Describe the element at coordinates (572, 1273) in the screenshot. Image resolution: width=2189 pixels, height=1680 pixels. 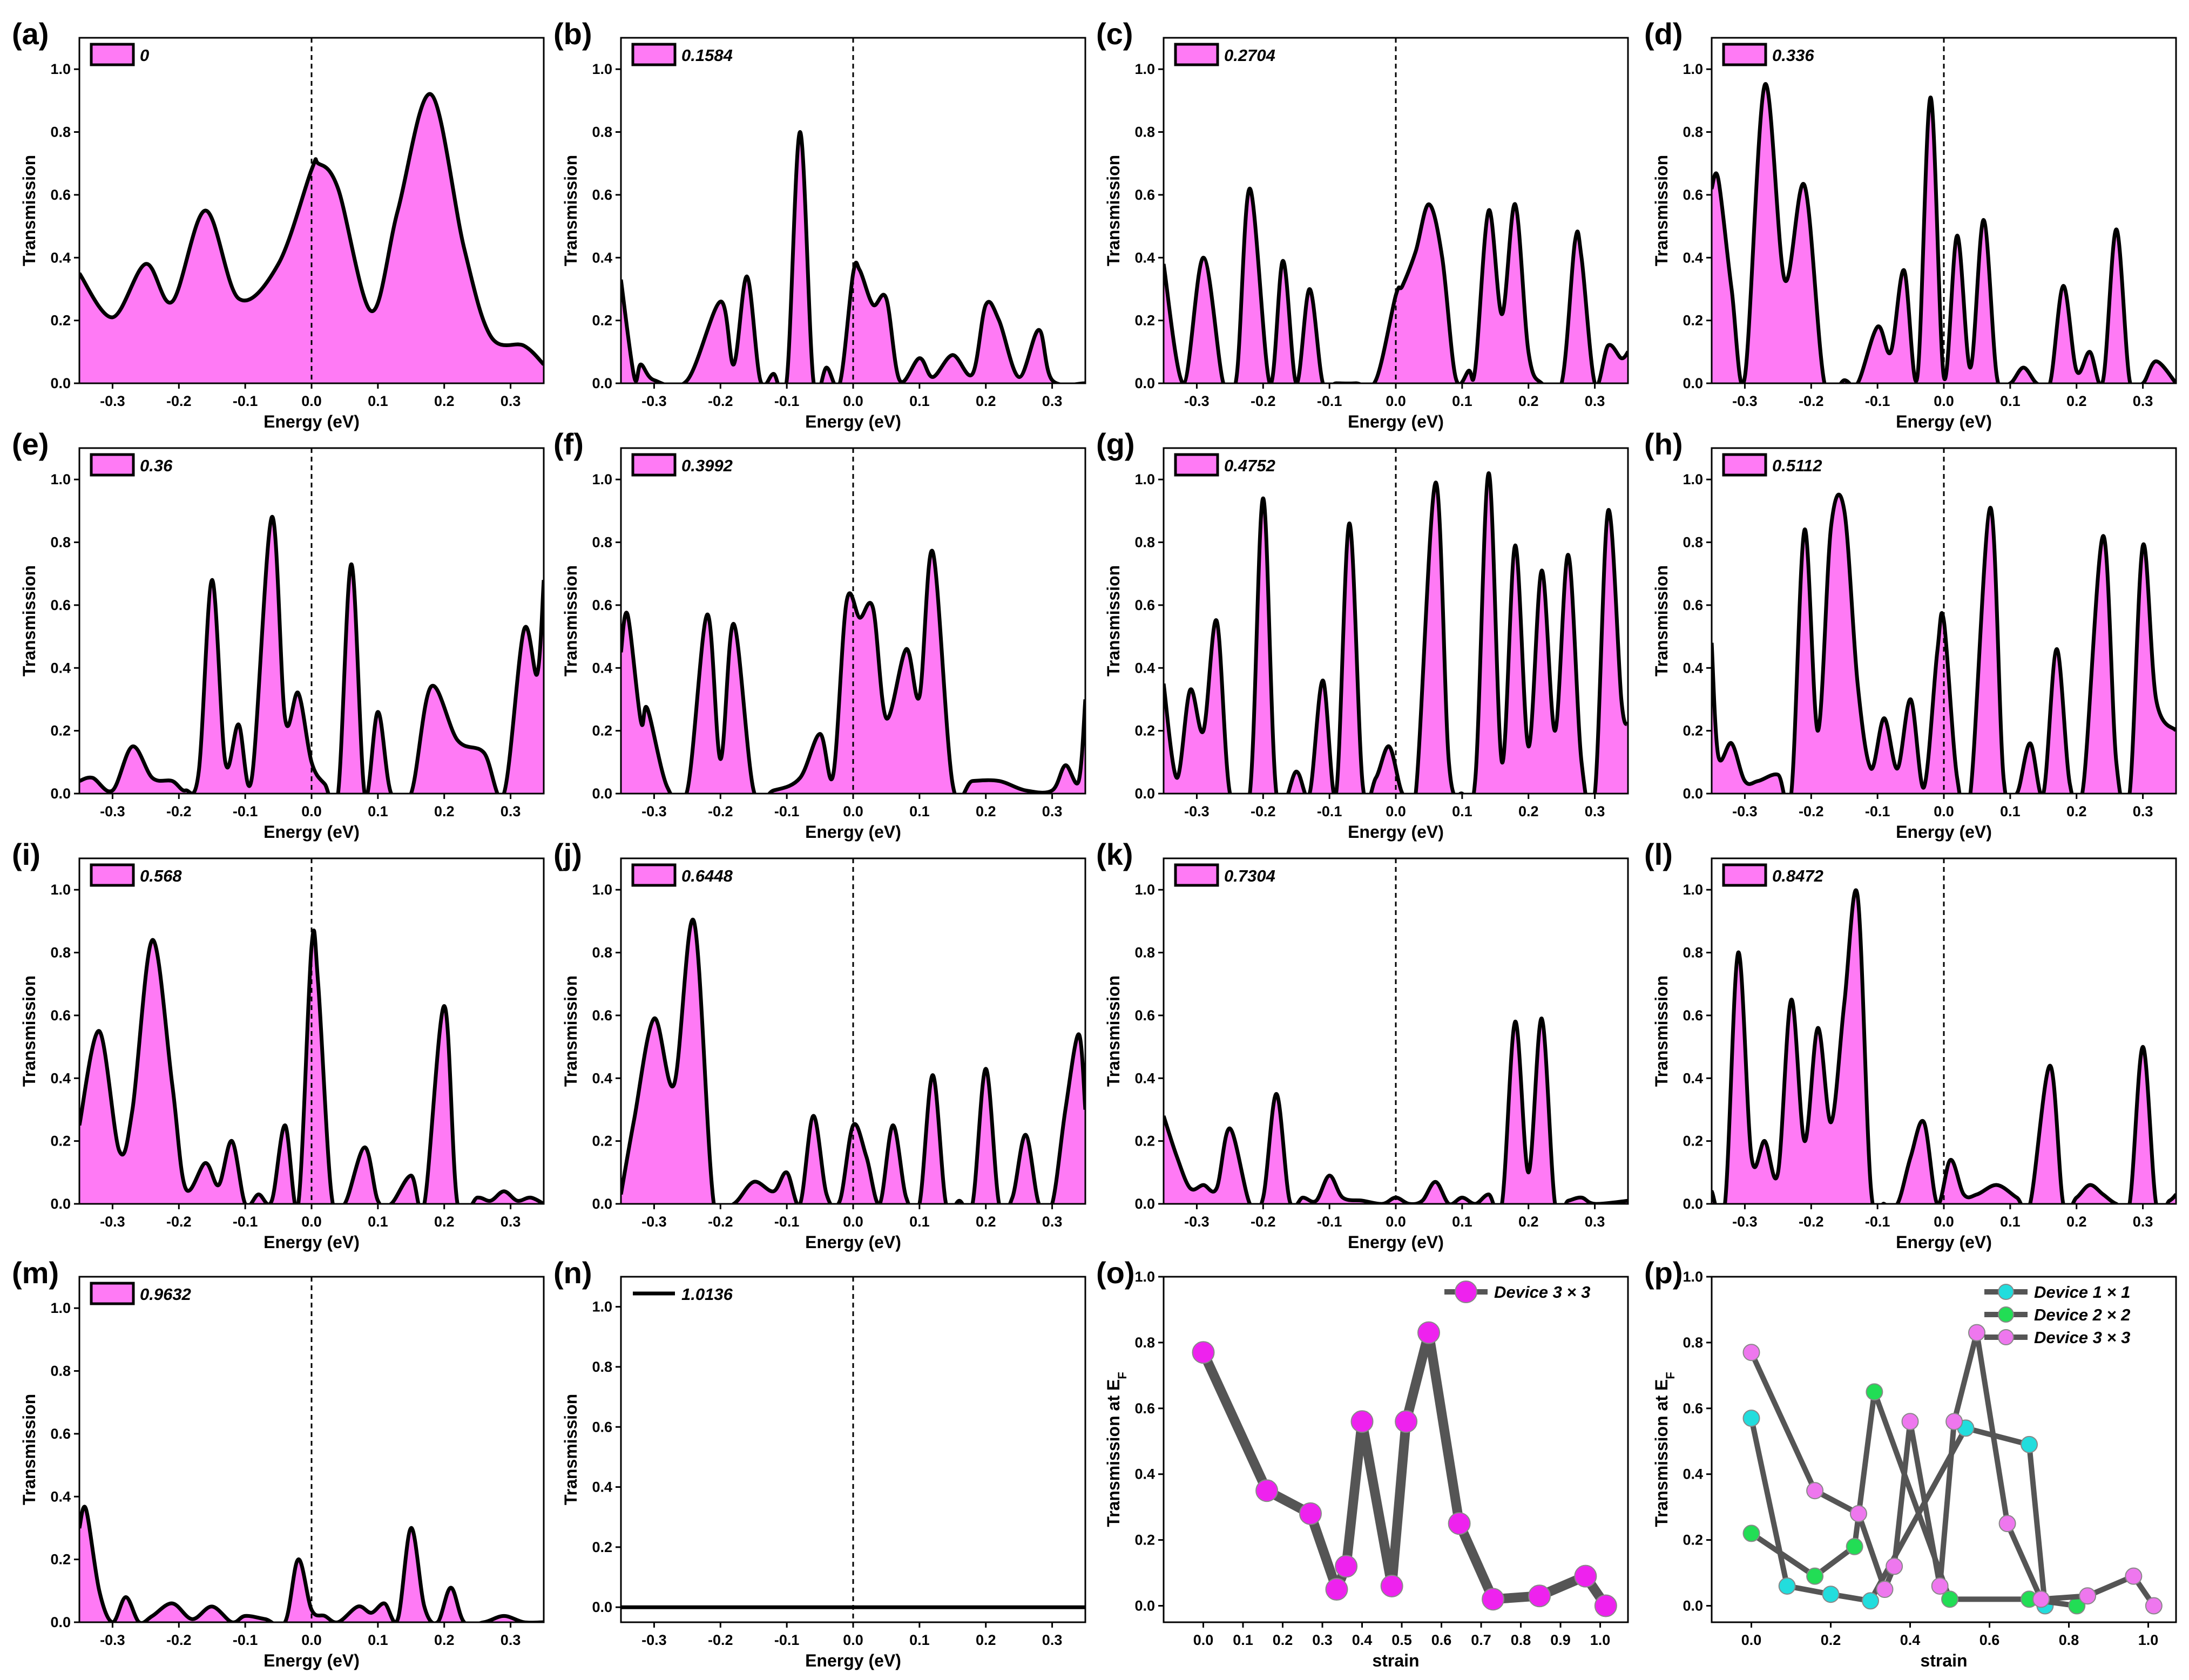
I see `panel-label: (n)` at that location.